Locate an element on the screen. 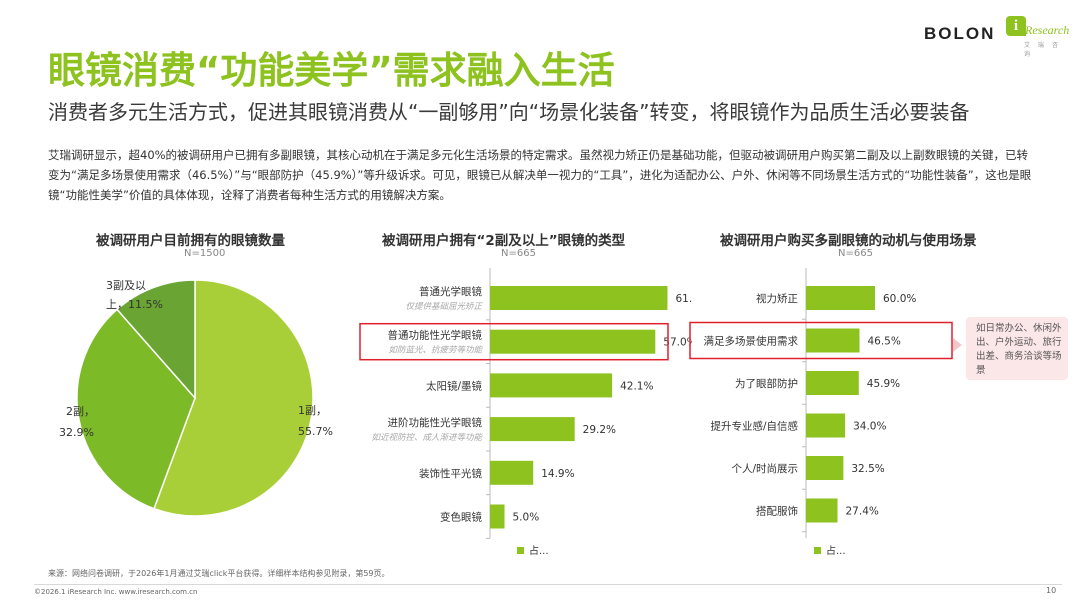  callout-arrow-icon is located at coordinates (957, 345).